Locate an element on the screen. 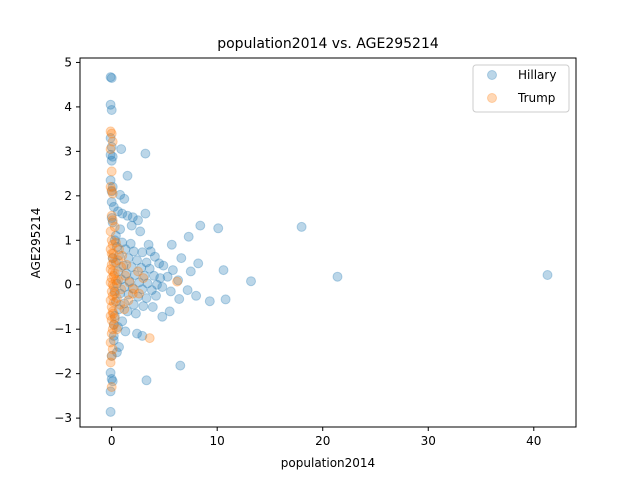 This screenshot has height=480, width=640. legend: Hillary Trump is located at coordinates (521, 88).